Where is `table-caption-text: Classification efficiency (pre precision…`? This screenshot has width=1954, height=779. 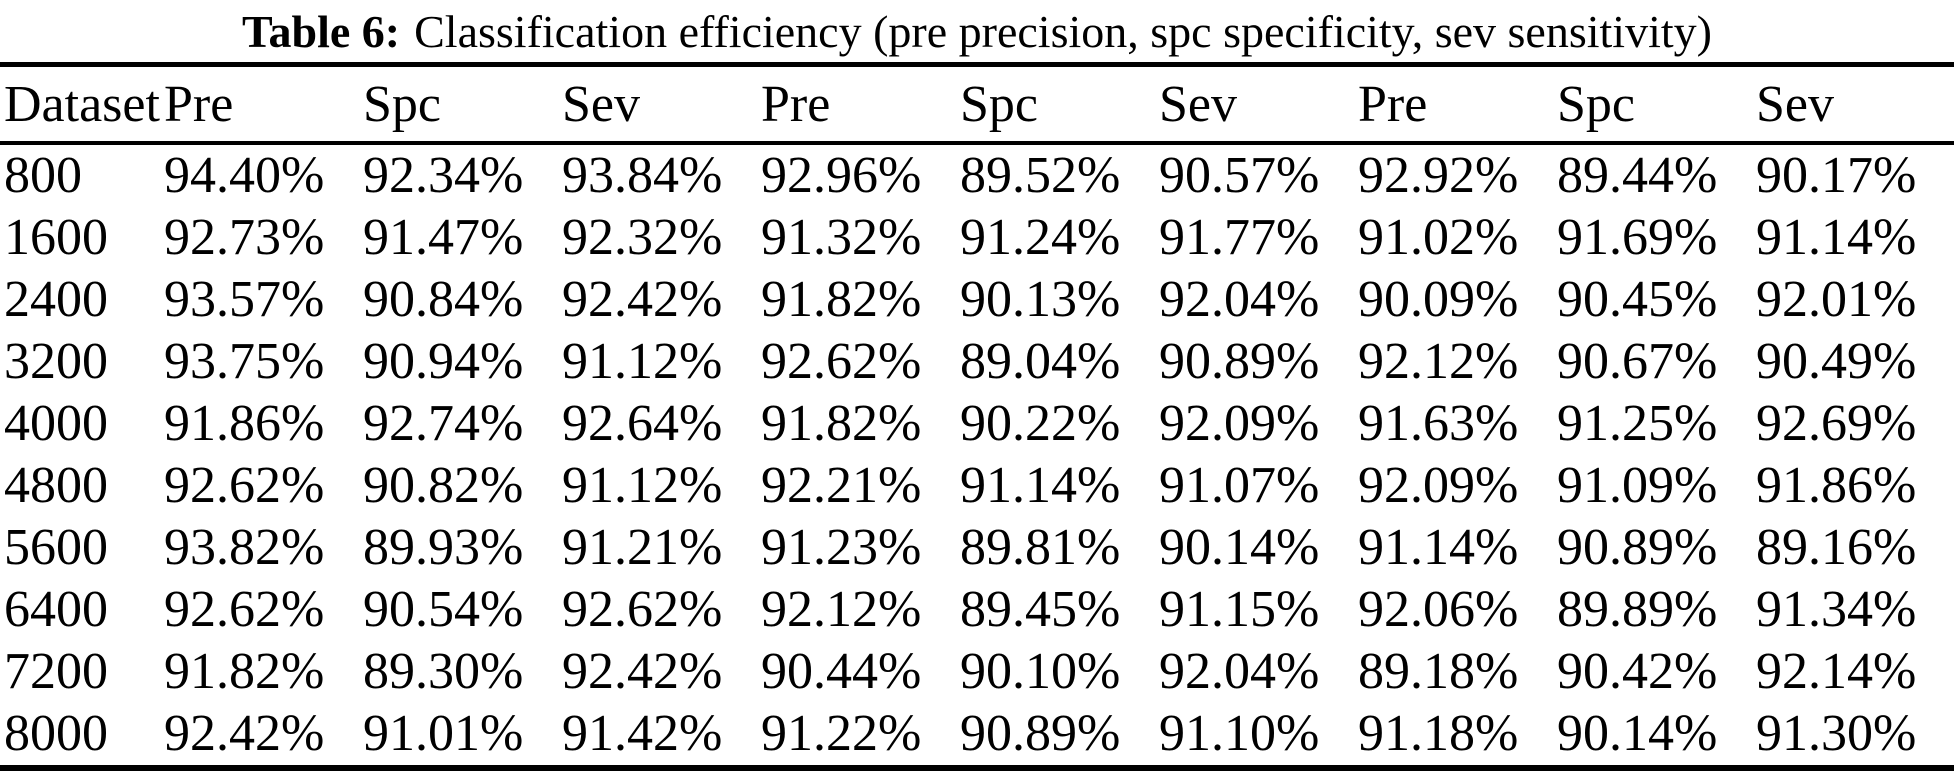 table-caption-text: Classification efficiency (pre precision… is located at coordinates (1063, 31).